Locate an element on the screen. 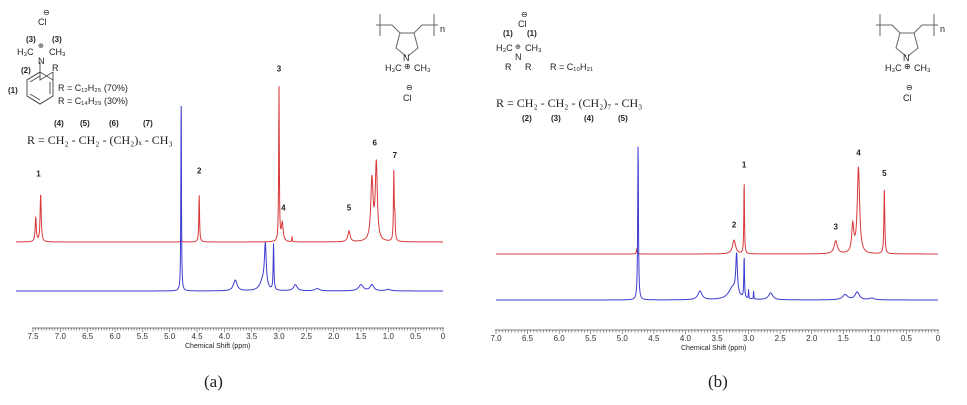  ring-label: (1) is located at coordinates (13, 90).